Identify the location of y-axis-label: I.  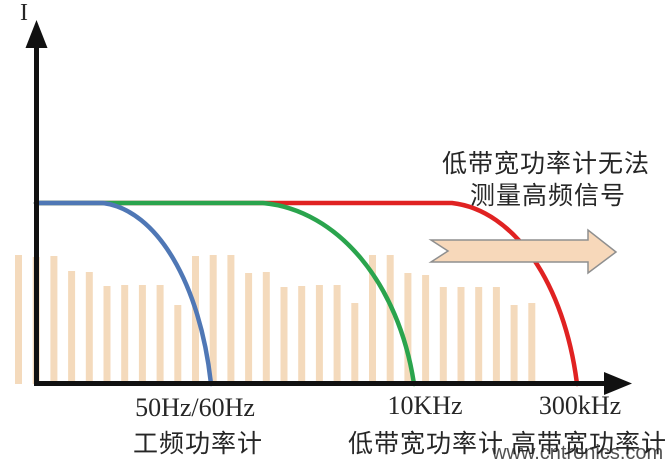
(24, 13).